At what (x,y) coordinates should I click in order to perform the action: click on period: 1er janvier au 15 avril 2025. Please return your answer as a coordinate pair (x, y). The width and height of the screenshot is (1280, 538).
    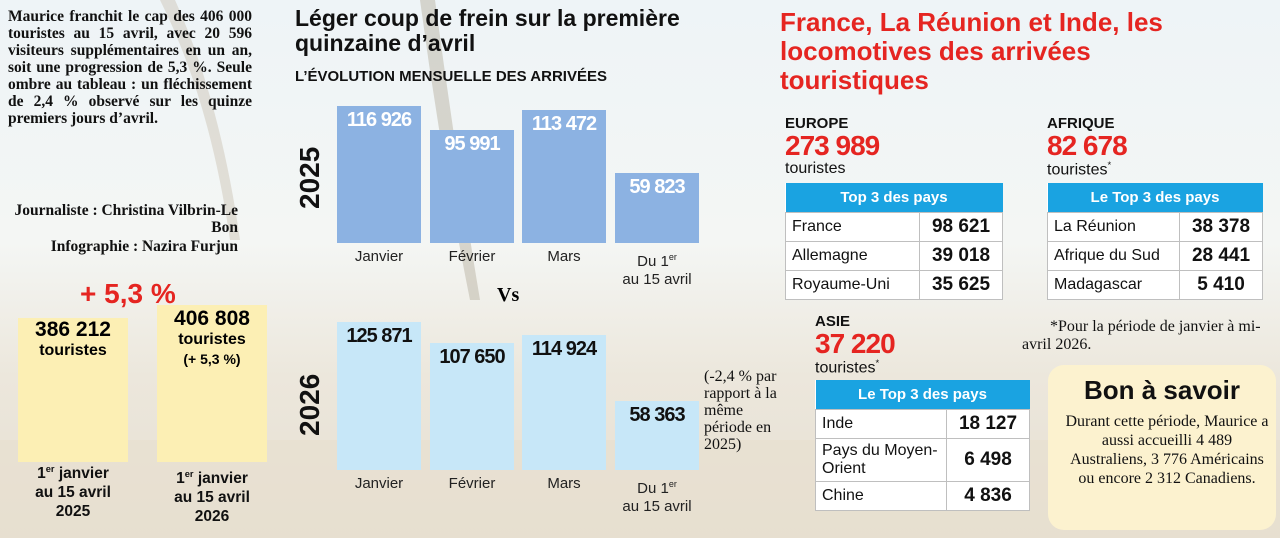
    Looking at the image, I should click on (73, 490).